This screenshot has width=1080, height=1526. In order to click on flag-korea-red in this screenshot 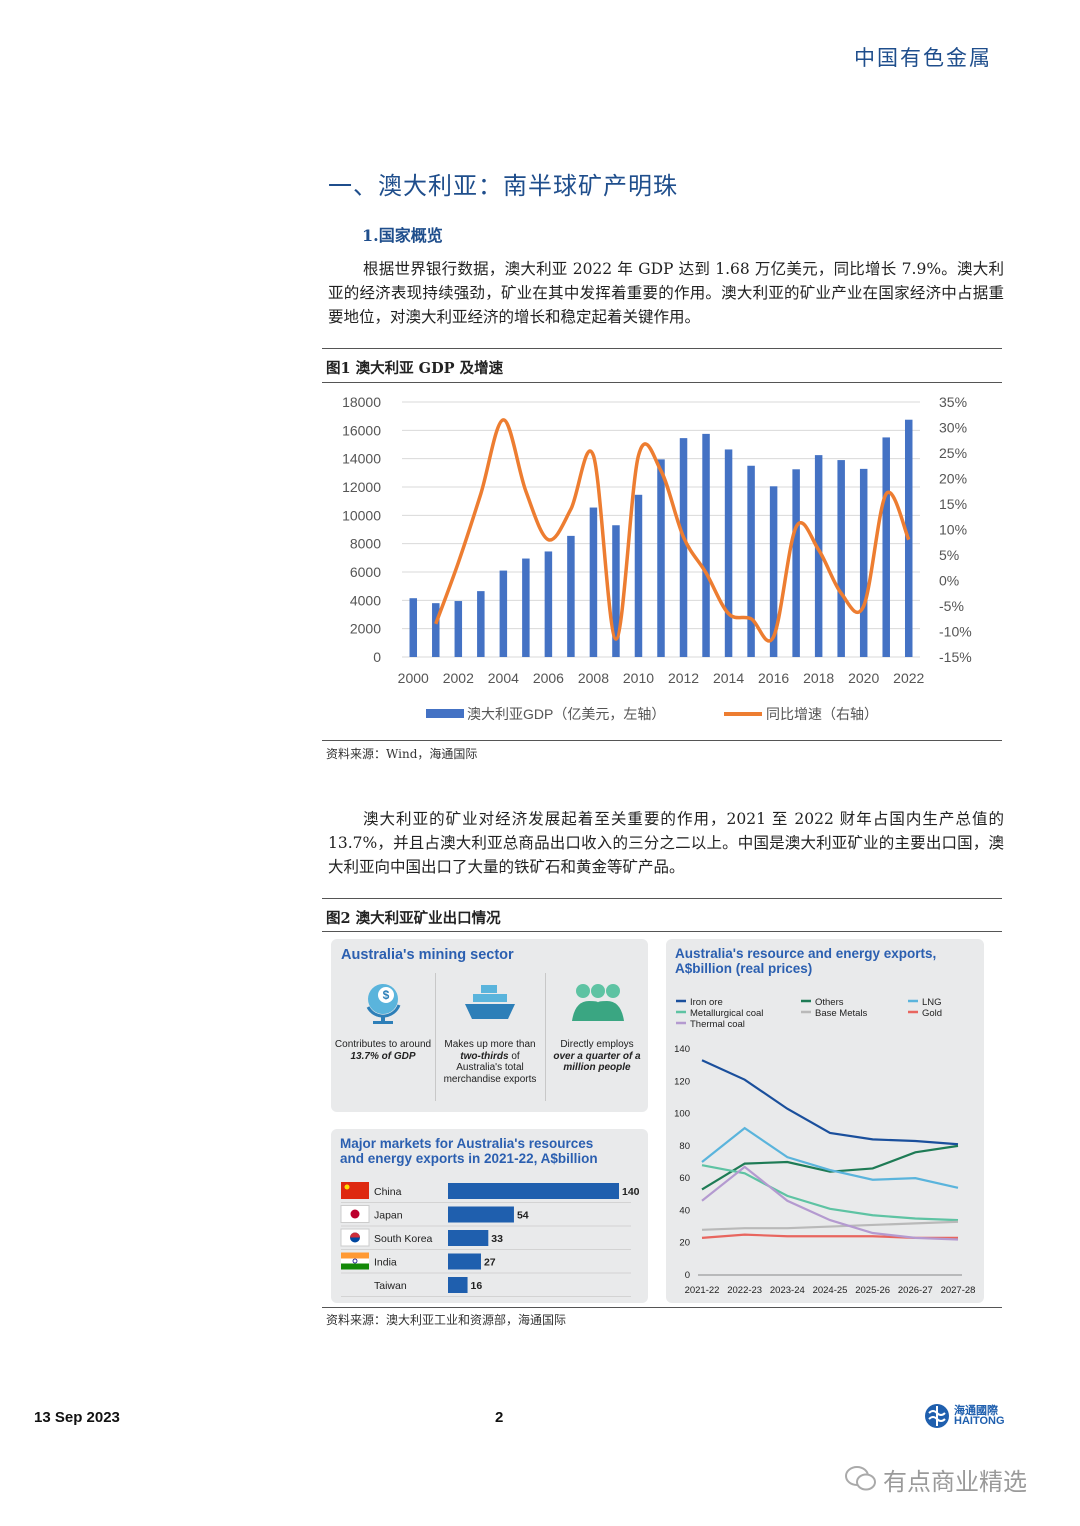, I will do `click(355, 1235)`.